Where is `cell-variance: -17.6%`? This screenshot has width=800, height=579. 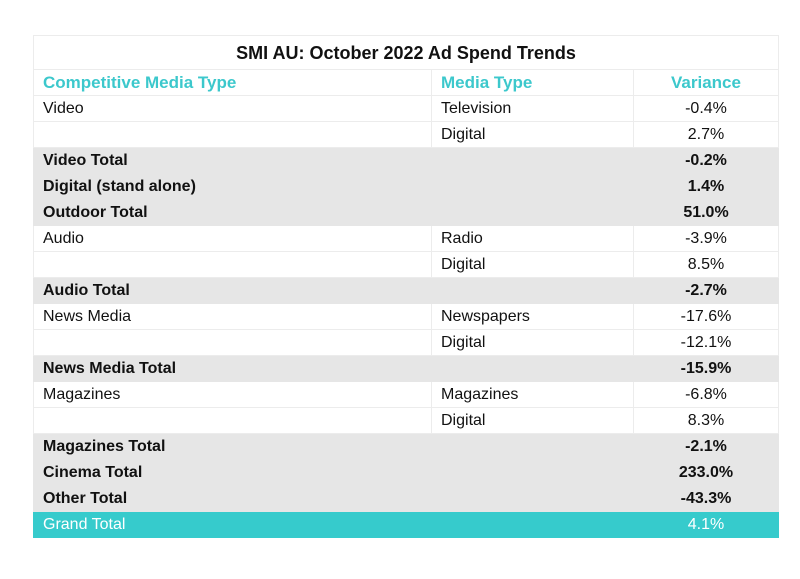 cell-variance: -17.6% is located at coordinates (706, 316).